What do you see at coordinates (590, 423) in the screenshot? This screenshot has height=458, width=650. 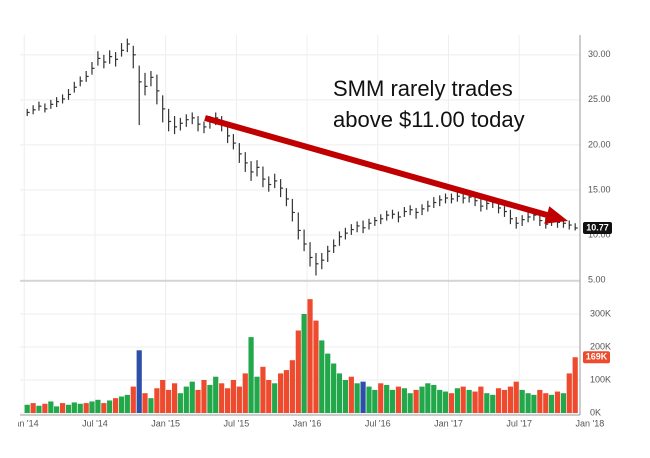 I see `x-tick-label: Jan '18` at bounding box center [590, 423].